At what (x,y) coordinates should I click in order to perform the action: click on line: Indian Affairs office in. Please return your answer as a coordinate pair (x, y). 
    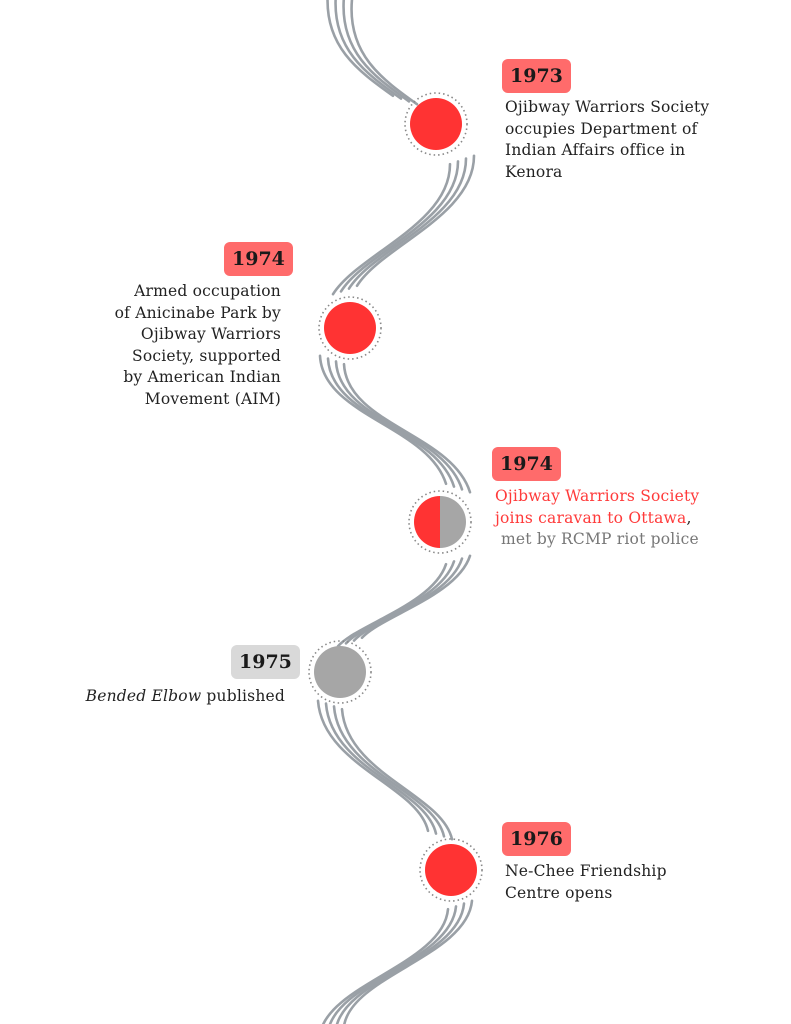
    Looking at the image, I should click on (595, 150).